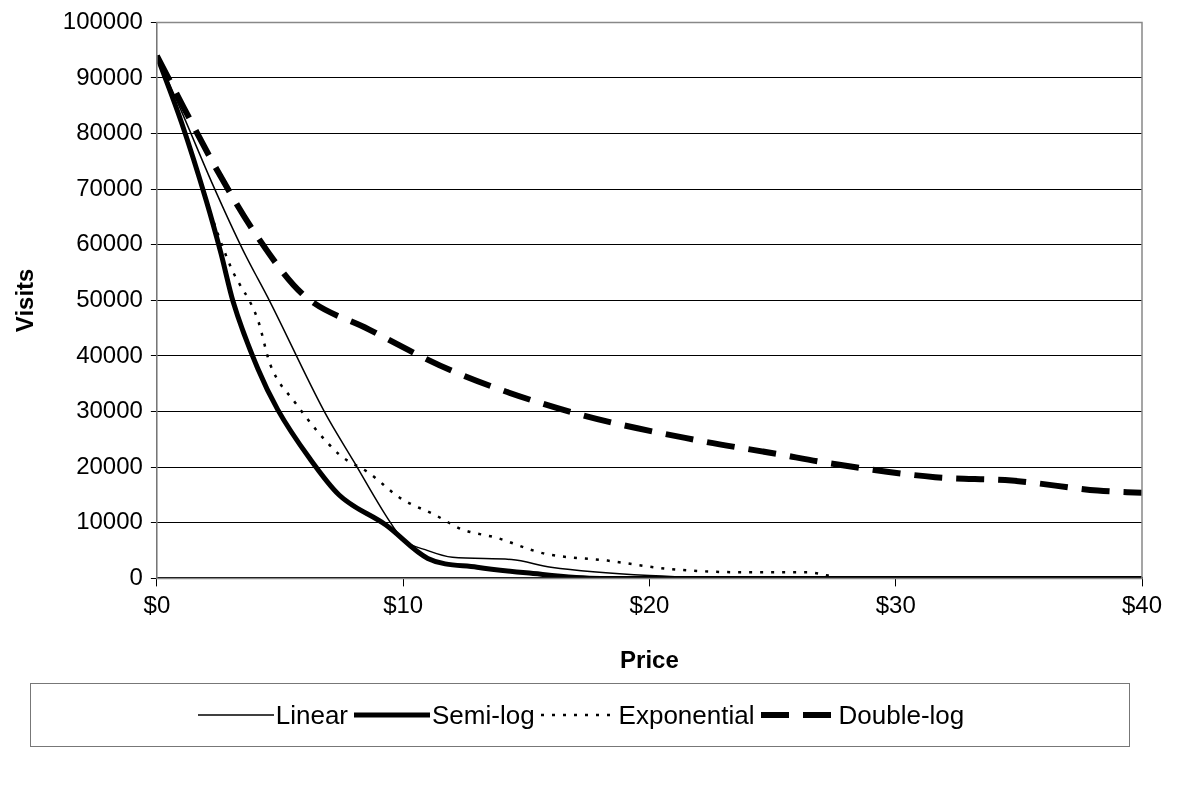  Describe the element at coordinates (1142, 605) in the screenshot. I see `x-tick-label: $40` at that location.